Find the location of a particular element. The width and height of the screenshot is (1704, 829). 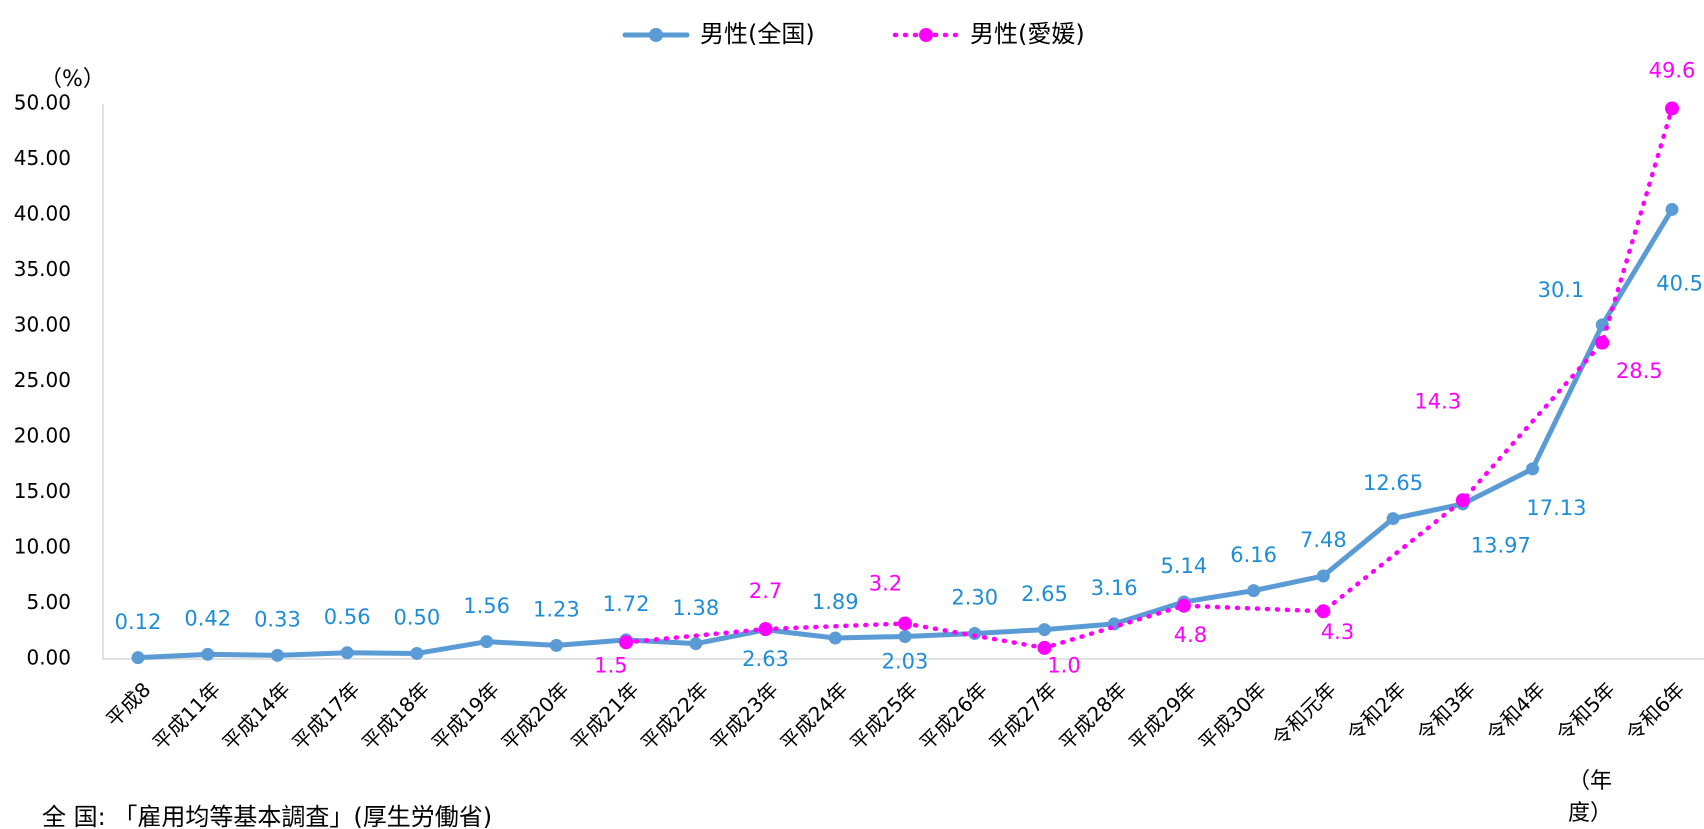

y-unit-label: （%） is located at coordinates (72, 79).